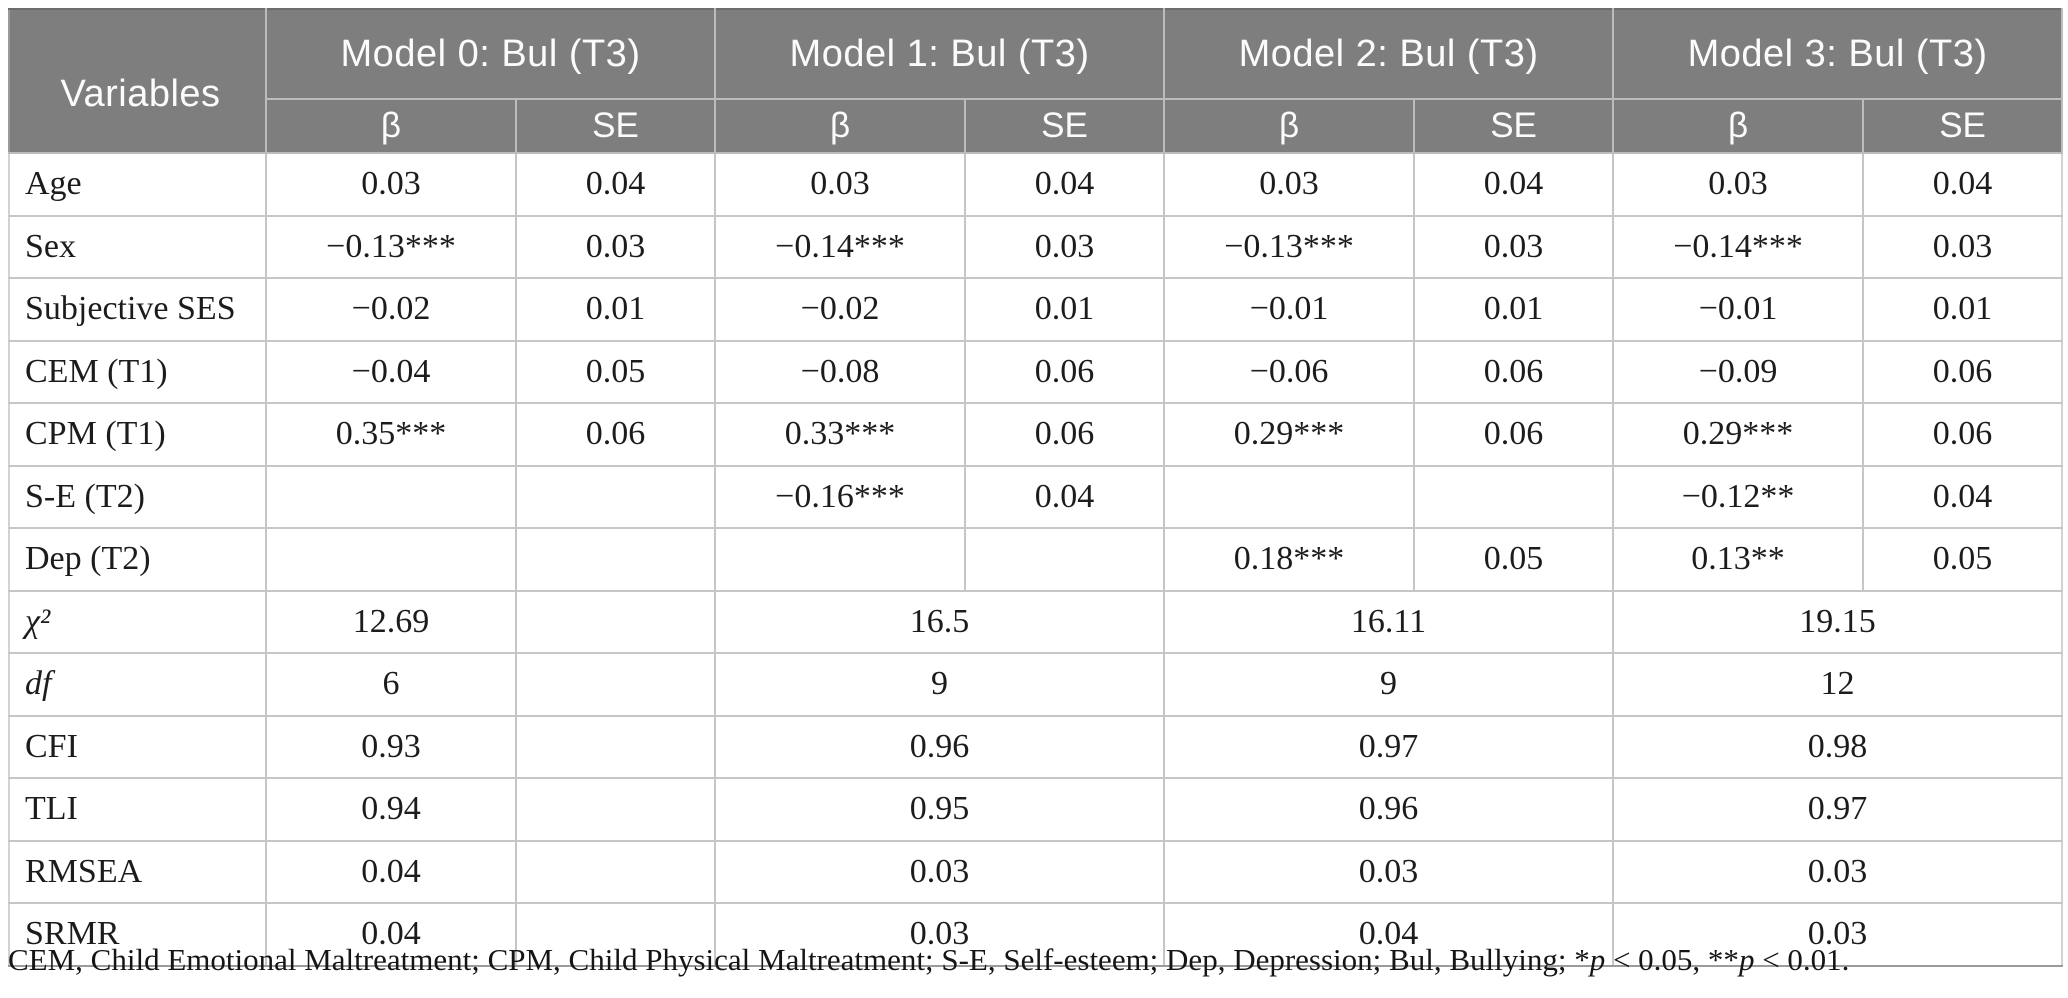 This screenshot has height=998, width=2068. I want to click on table-row-dep-t2: Dep (T2) 0.18*** 0.05 0.13** 0.05, so click(1036, 559).